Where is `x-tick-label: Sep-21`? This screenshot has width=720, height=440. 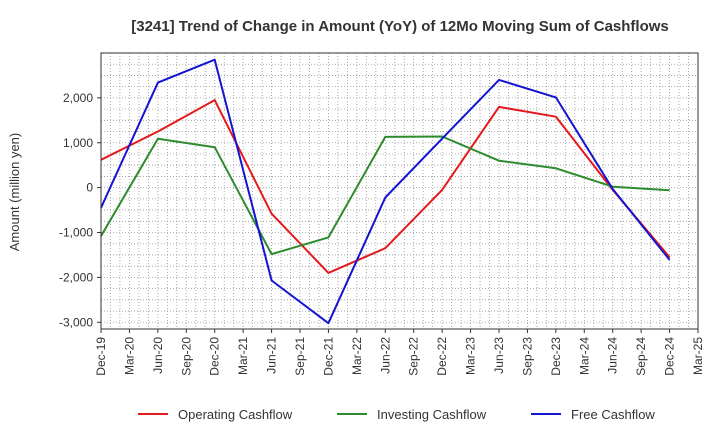 x-tick-label: Sep-21 is located at coordinates (300, 356).